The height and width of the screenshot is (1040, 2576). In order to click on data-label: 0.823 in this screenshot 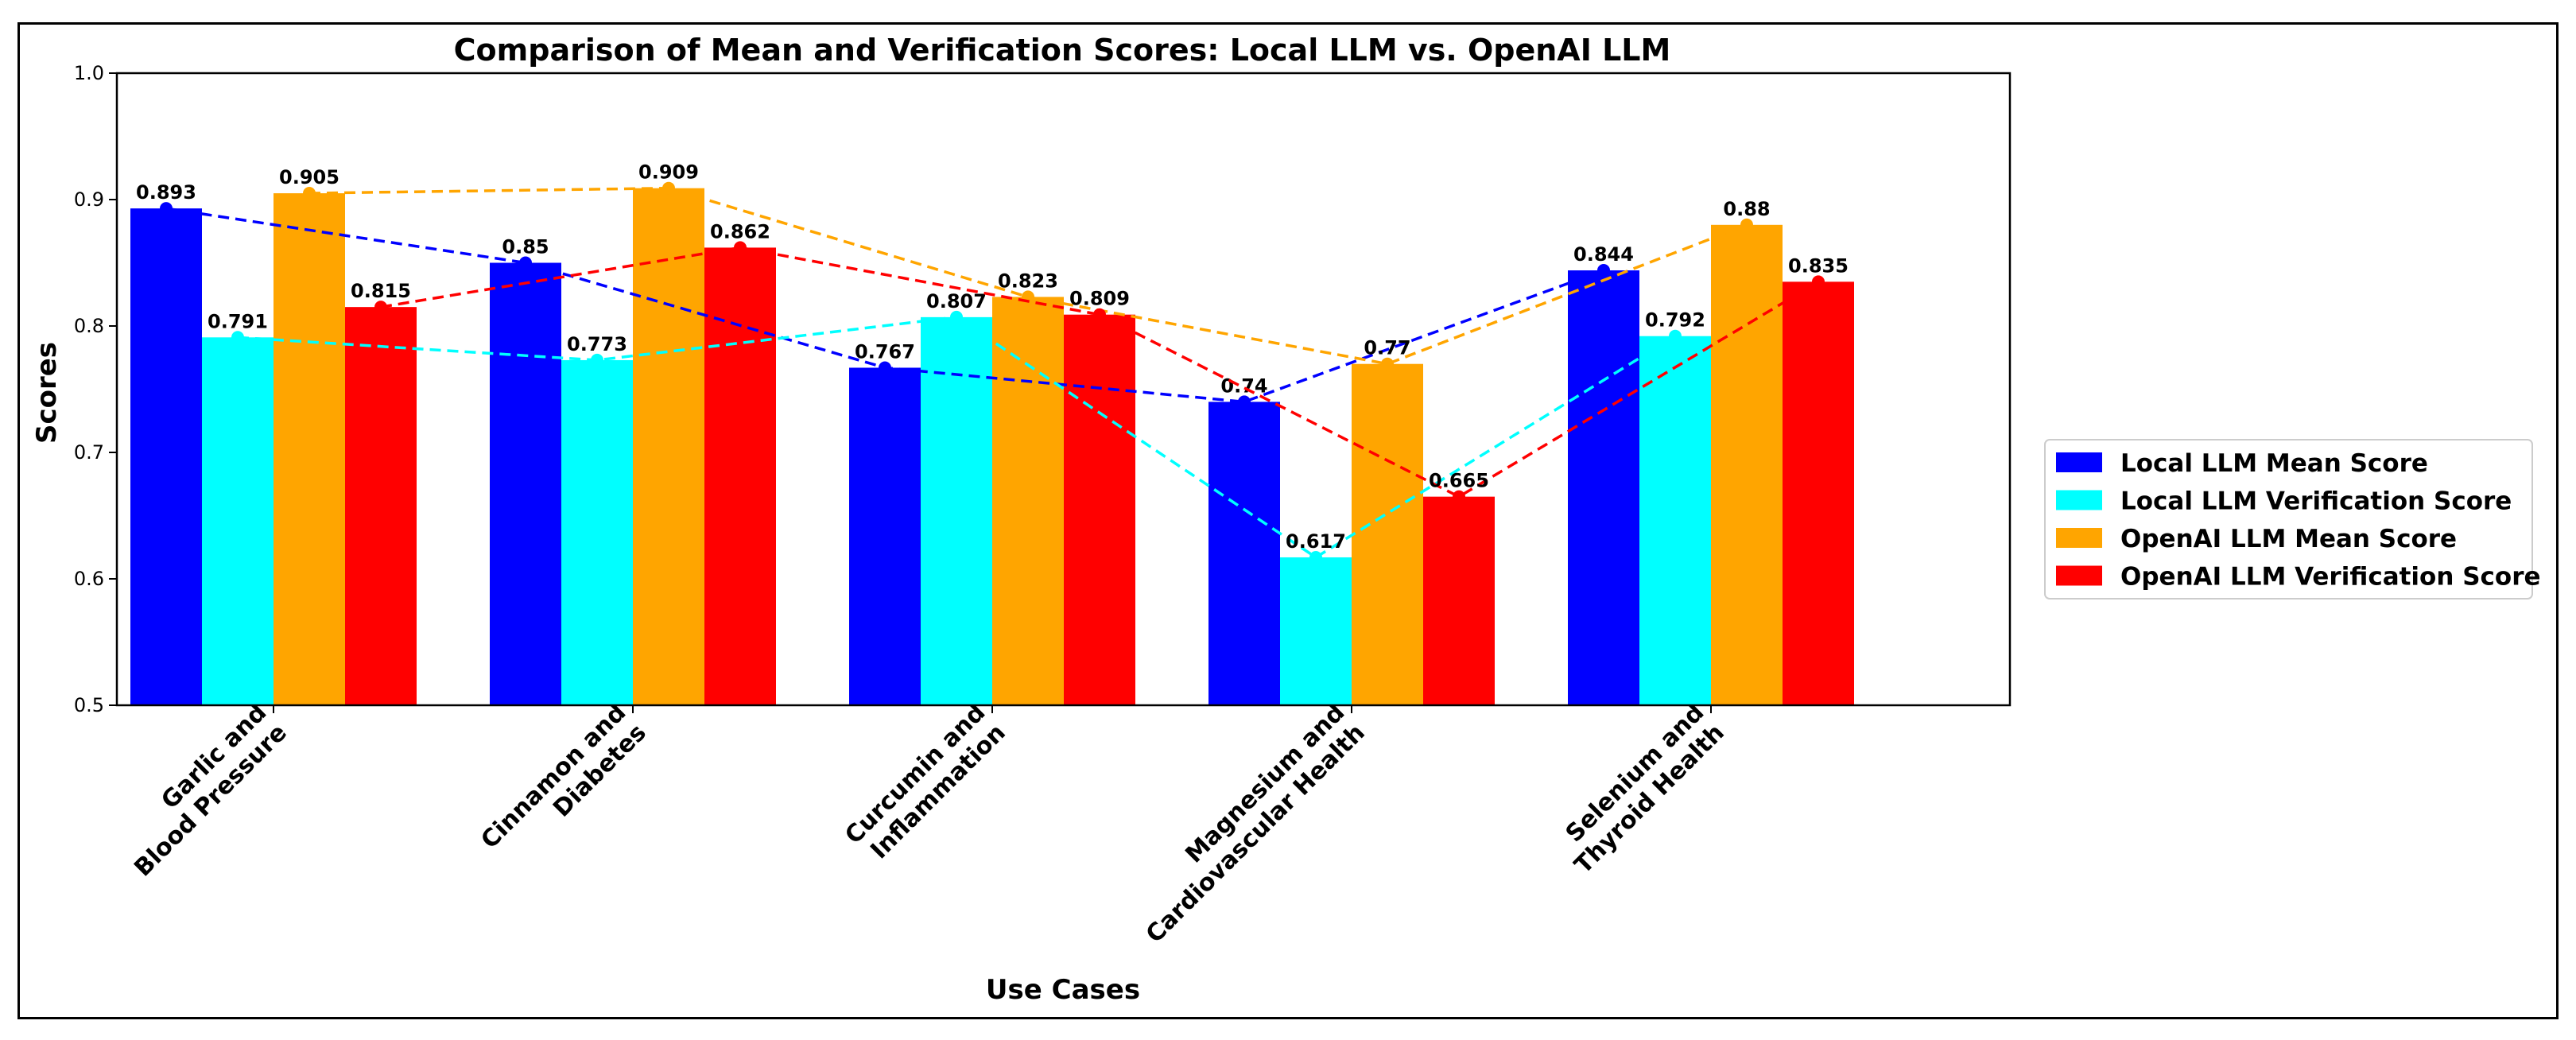, I will do `click(1028, 281)`.